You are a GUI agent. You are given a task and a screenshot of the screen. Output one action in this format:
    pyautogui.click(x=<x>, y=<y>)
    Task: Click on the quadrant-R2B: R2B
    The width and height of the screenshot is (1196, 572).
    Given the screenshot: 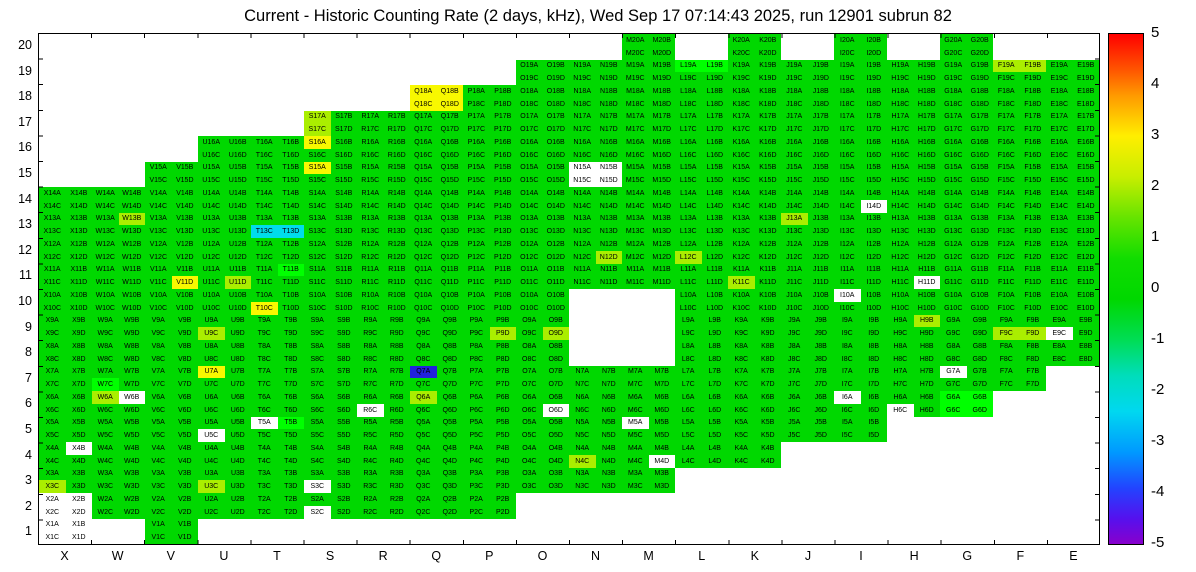 What is the action you would take?
    pyautogui.click(x=396, y=499)
    